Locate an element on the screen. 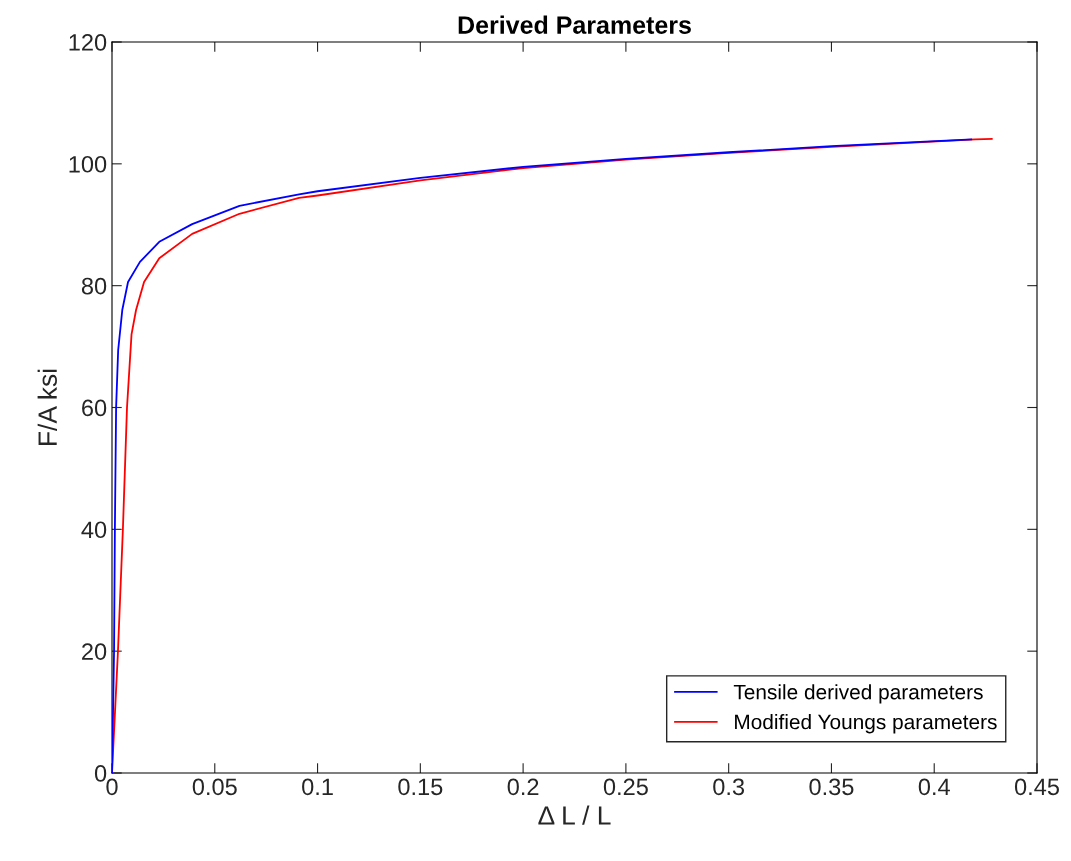 The image size is (1071, 861). x-tick-label: 0.1 is located at coordinates (317, 787).